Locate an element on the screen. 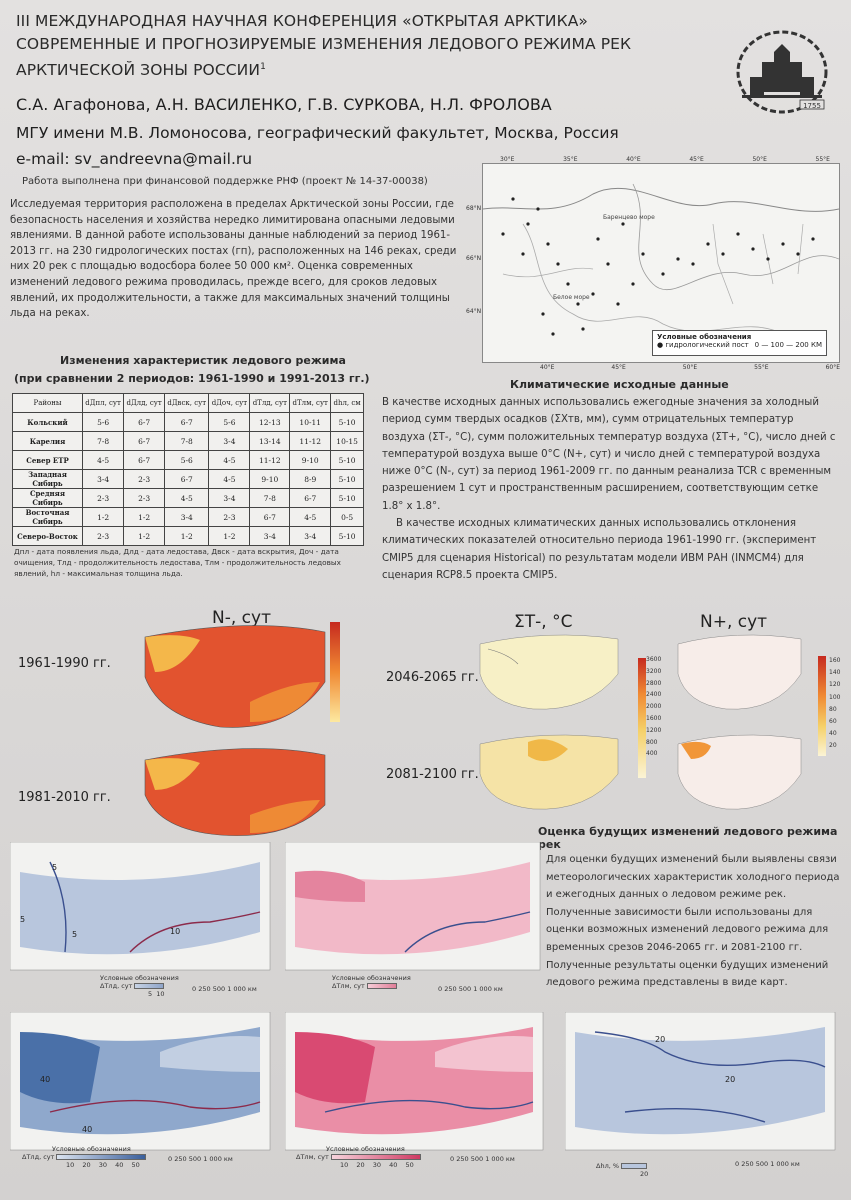  legend-label: ΔТлм, сут is located at coordinates (312, 1157).